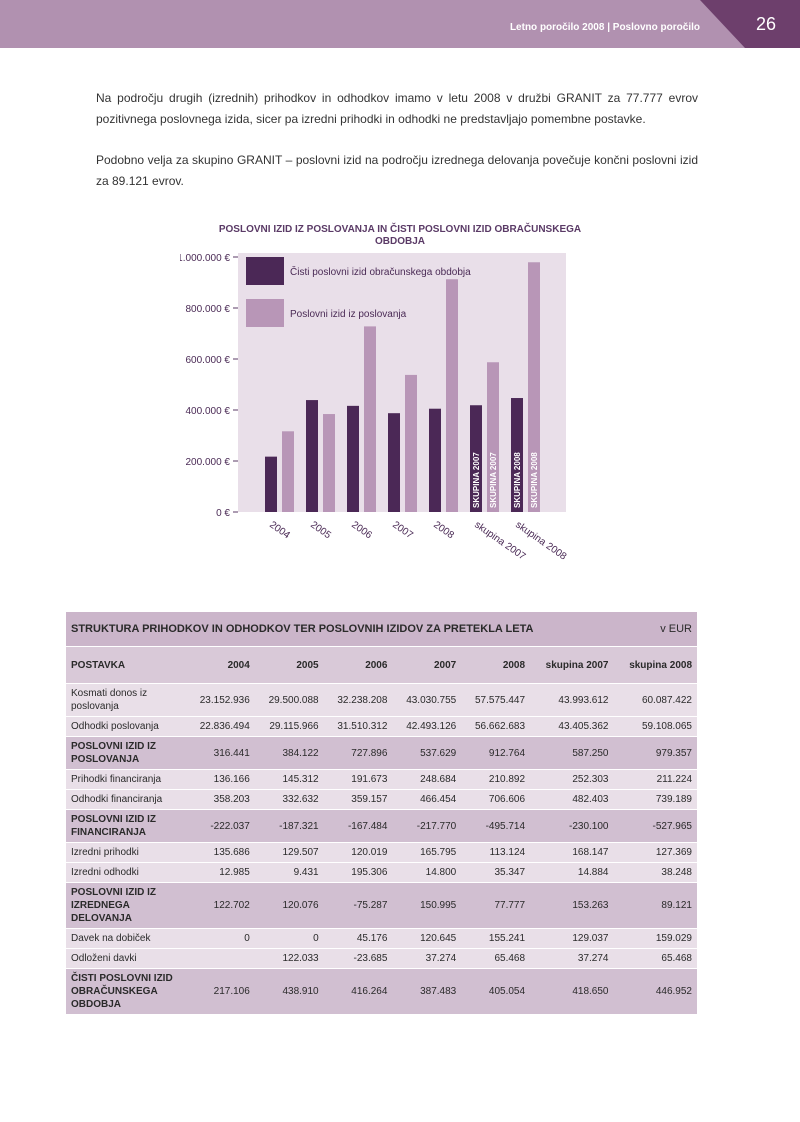  What do you see at coordinates (572, 872) in the screenshot?
I see `row-value: 14.884` at bounding box center [572, 872].